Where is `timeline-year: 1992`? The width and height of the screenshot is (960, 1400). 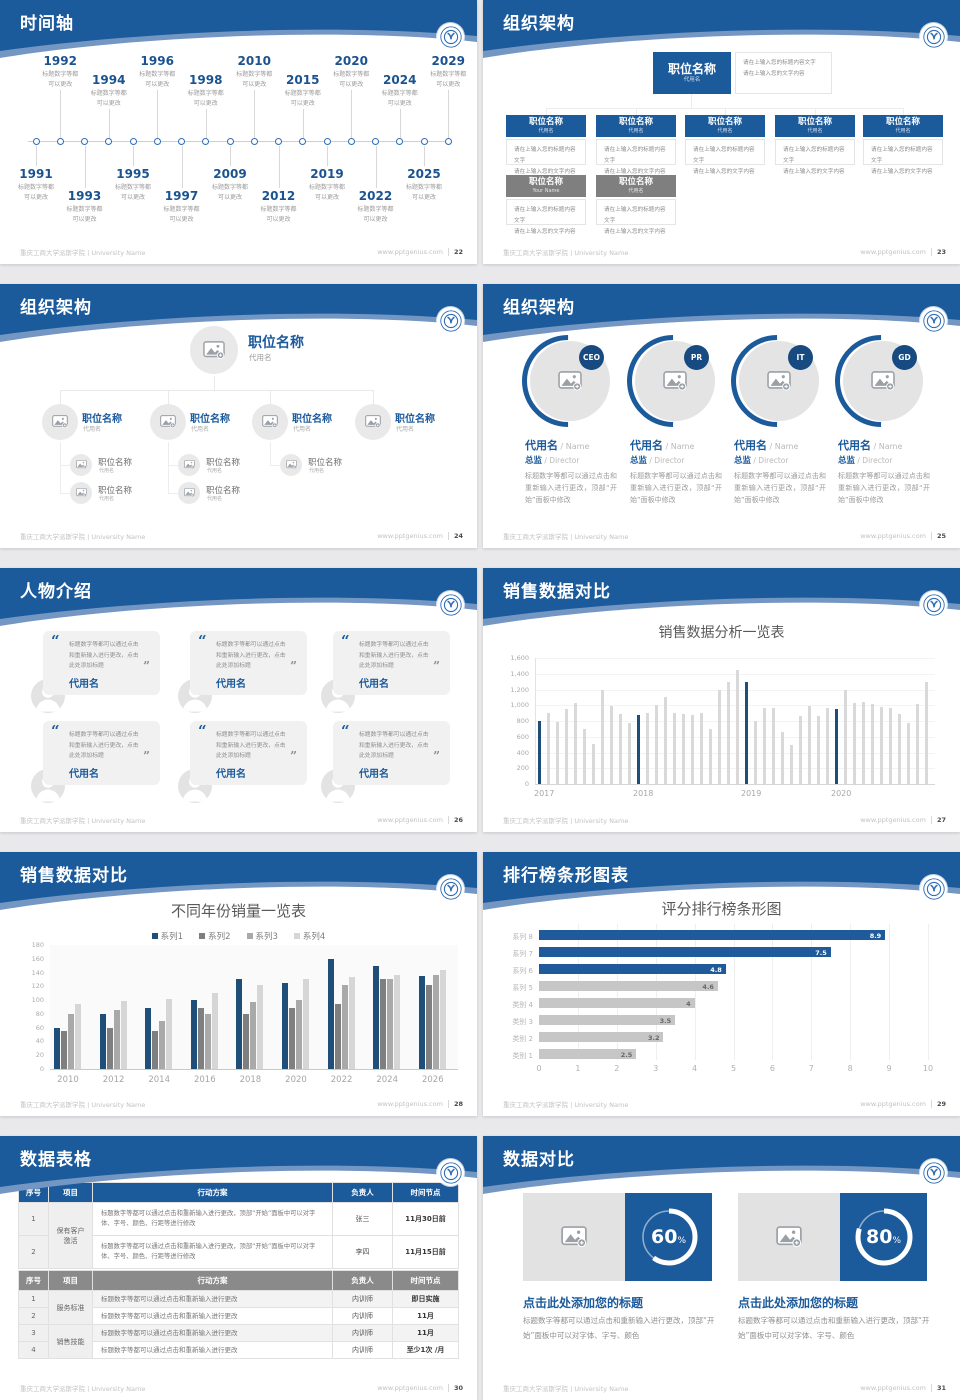 timeline-year: 1992 is located at coordinates (60, 61).